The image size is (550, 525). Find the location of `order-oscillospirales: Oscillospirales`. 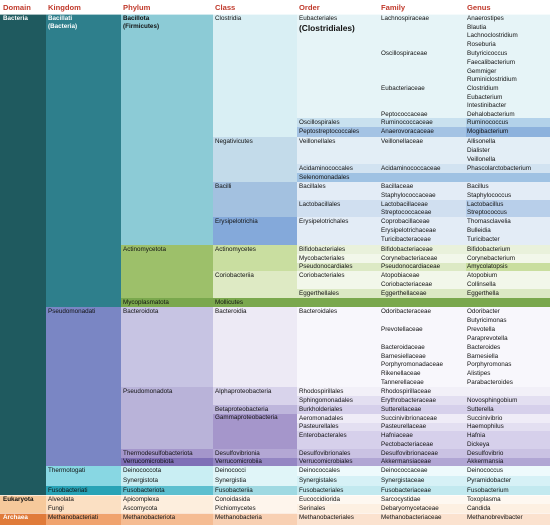

order-oscillospirales: Oscillospirales is located at coordinates (319, 122).